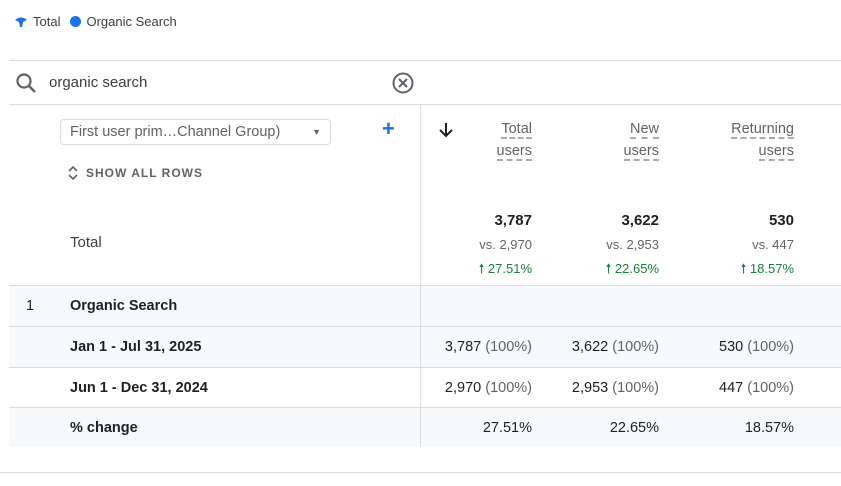  I want to click on total-marker-icon, so click(21, 22).